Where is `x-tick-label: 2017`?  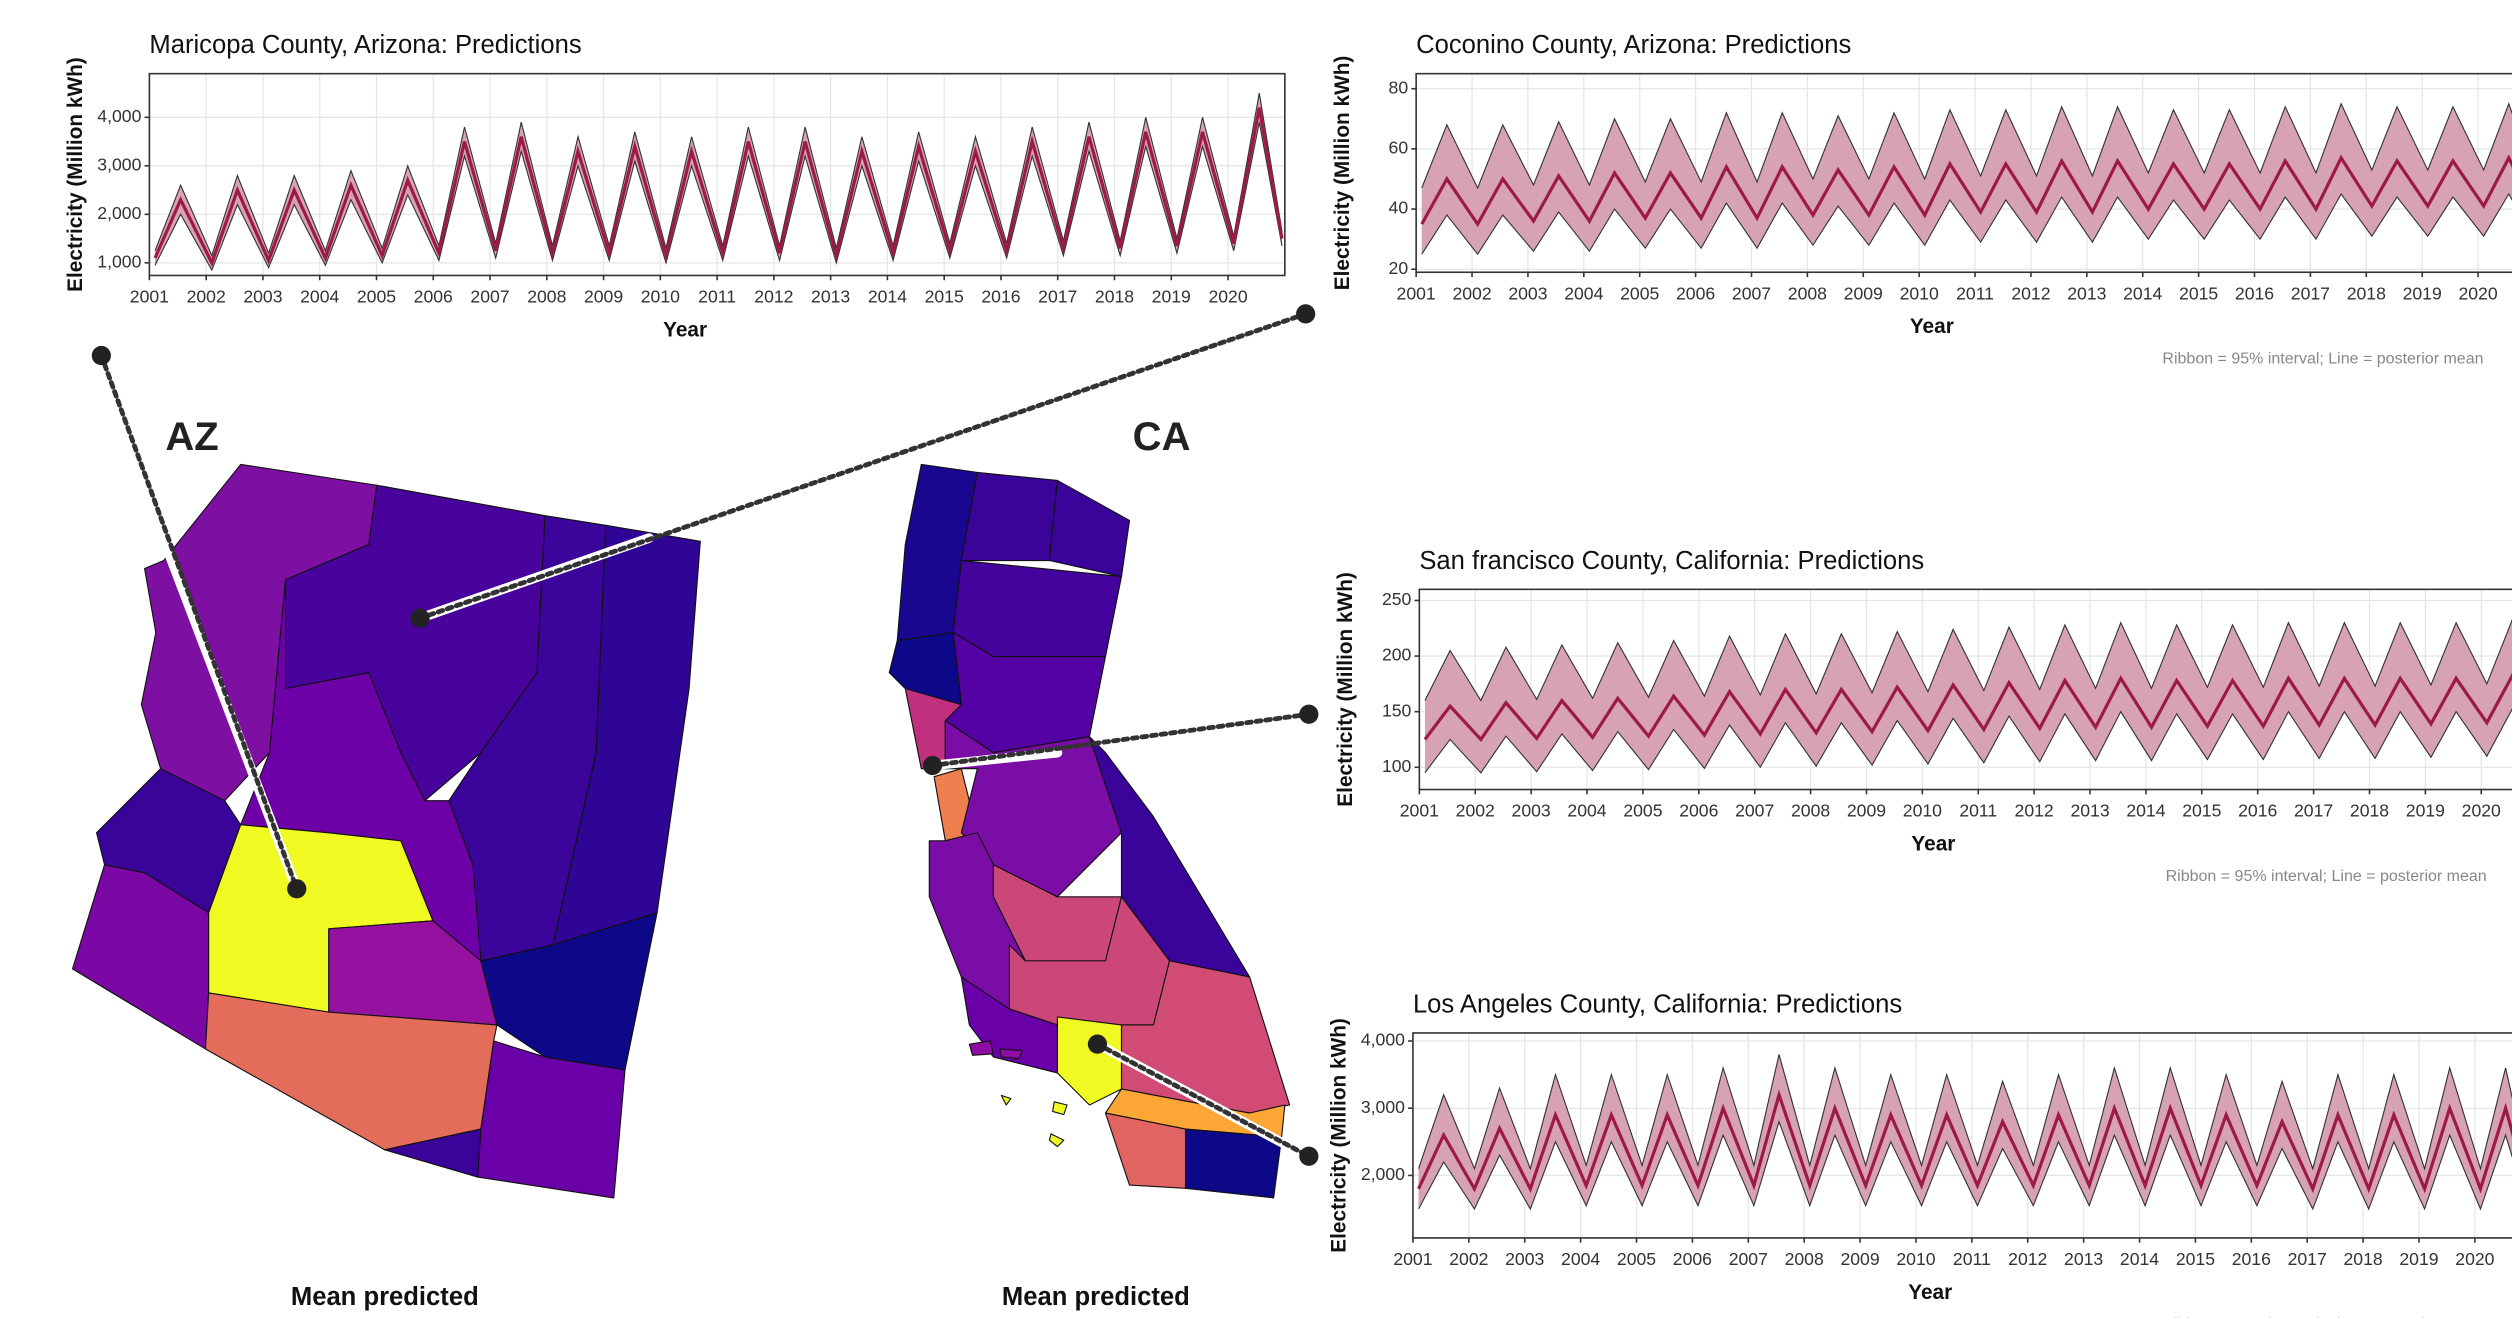 x-tick-label: 2017 is located at coordinates (2307, 1259).